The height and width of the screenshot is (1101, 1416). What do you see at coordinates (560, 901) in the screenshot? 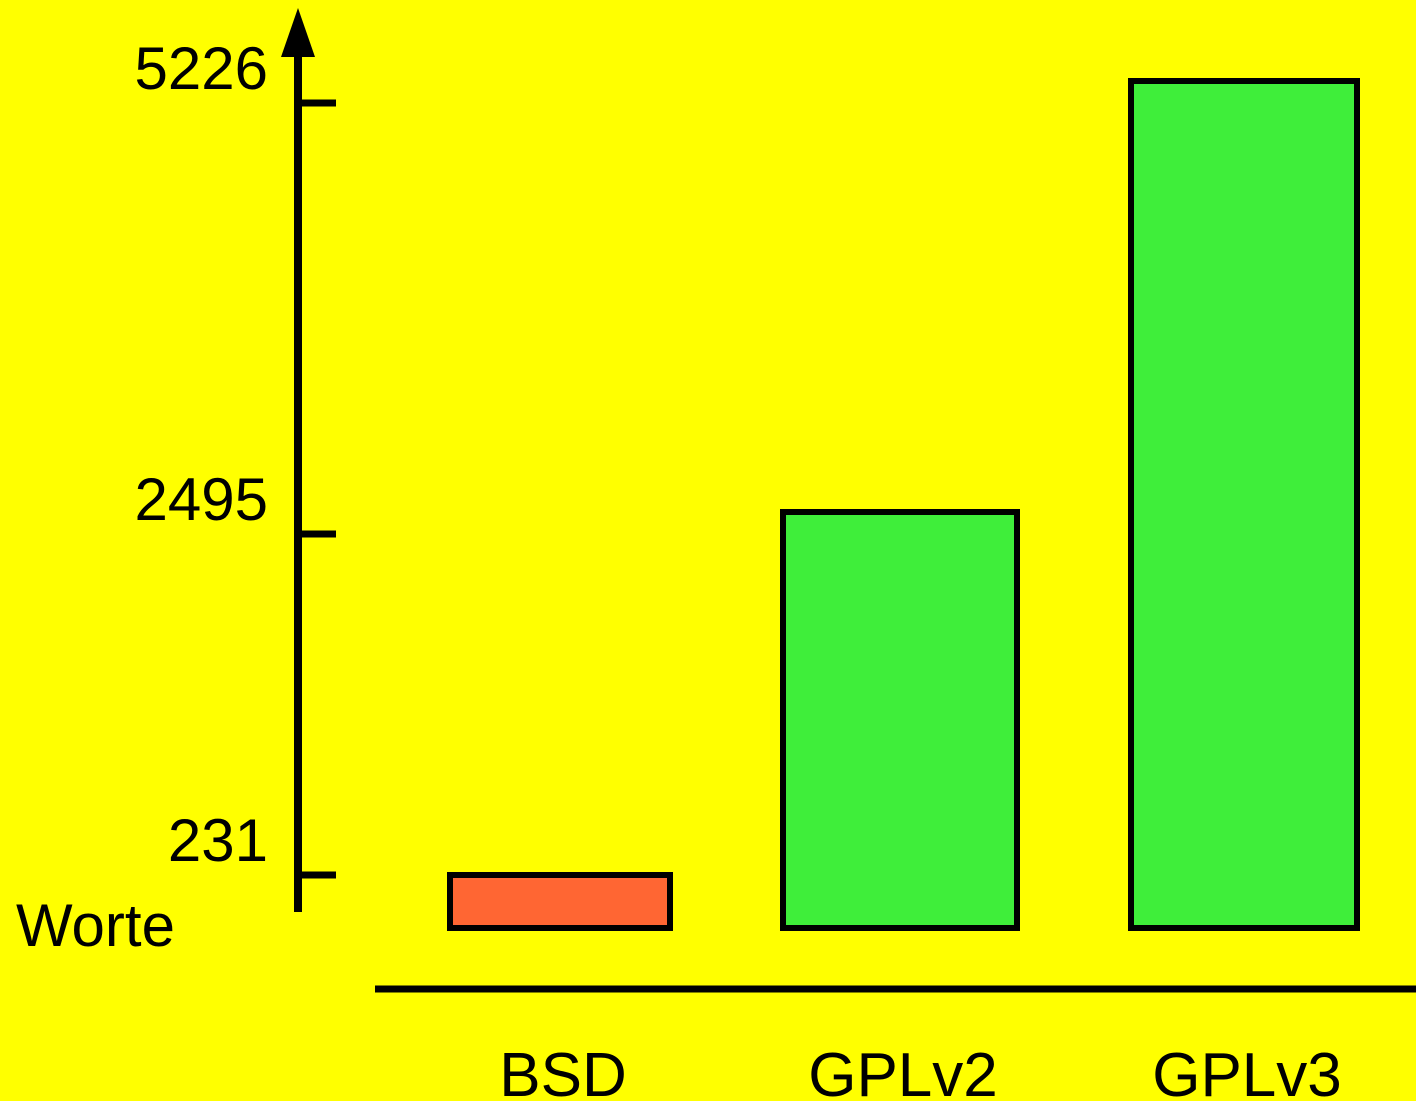
I see `bar-bsd` at bounding box center [560, 901].